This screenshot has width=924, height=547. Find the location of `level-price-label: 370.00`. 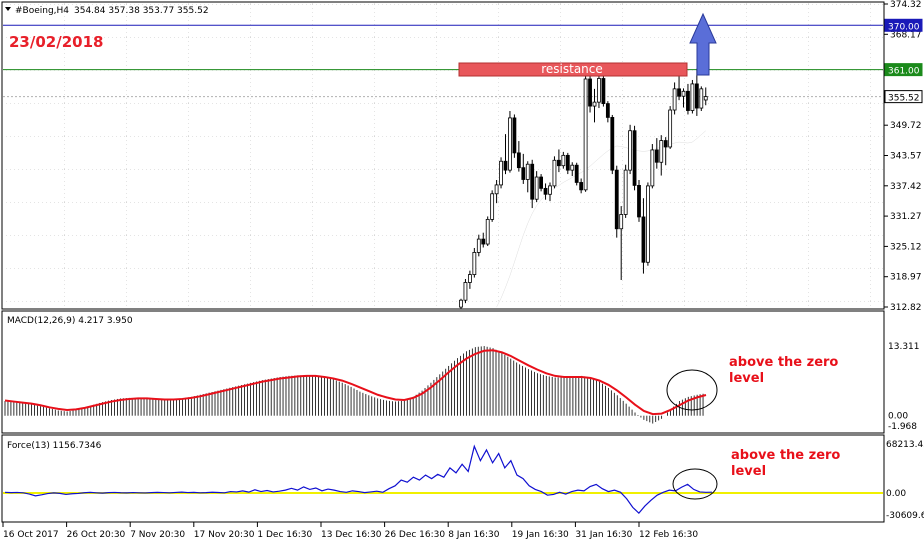

level-price-label: 370.00 is located at coordinates (904, 27).